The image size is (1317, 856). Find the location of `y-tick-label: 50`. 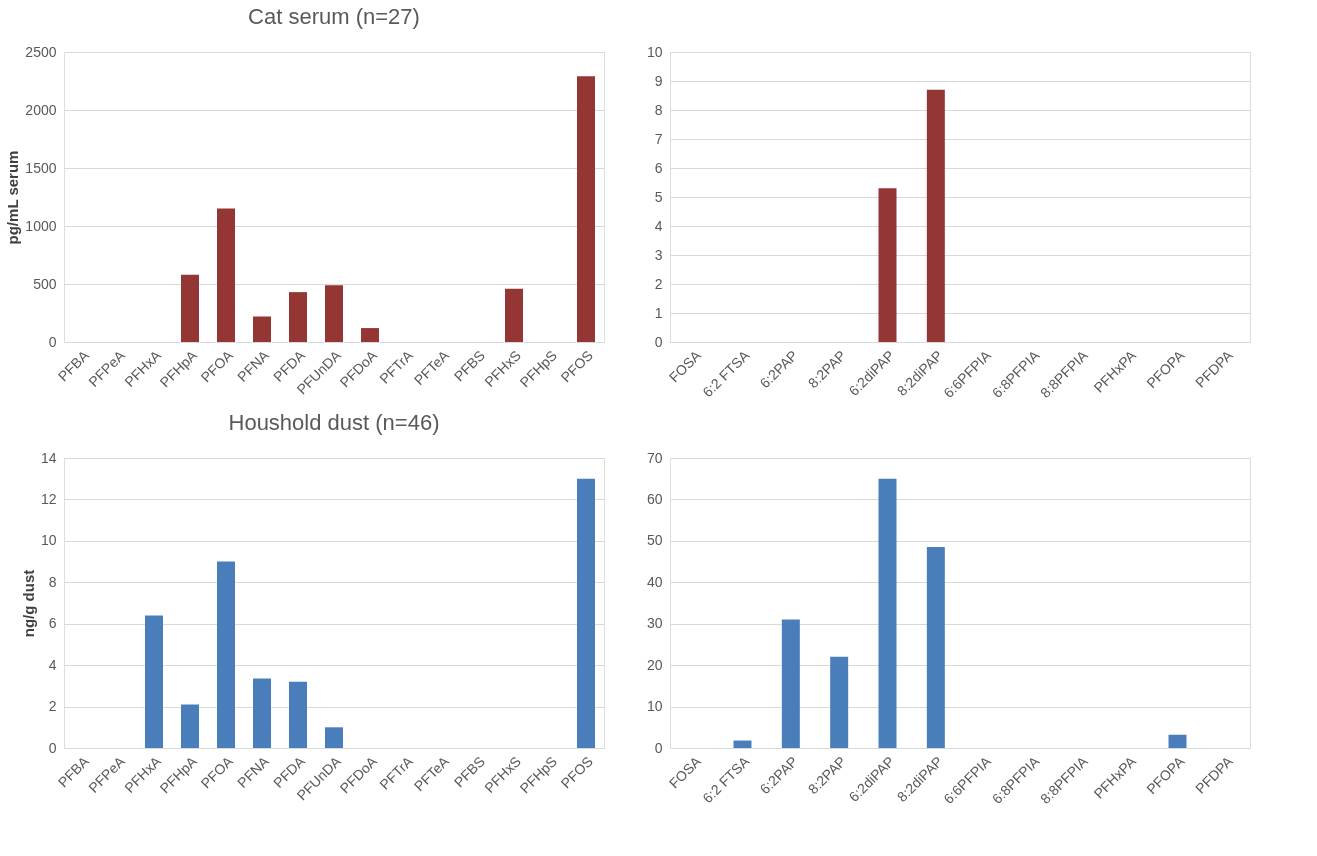

y-tick-label: 50 is located at coordinates (654, 540).